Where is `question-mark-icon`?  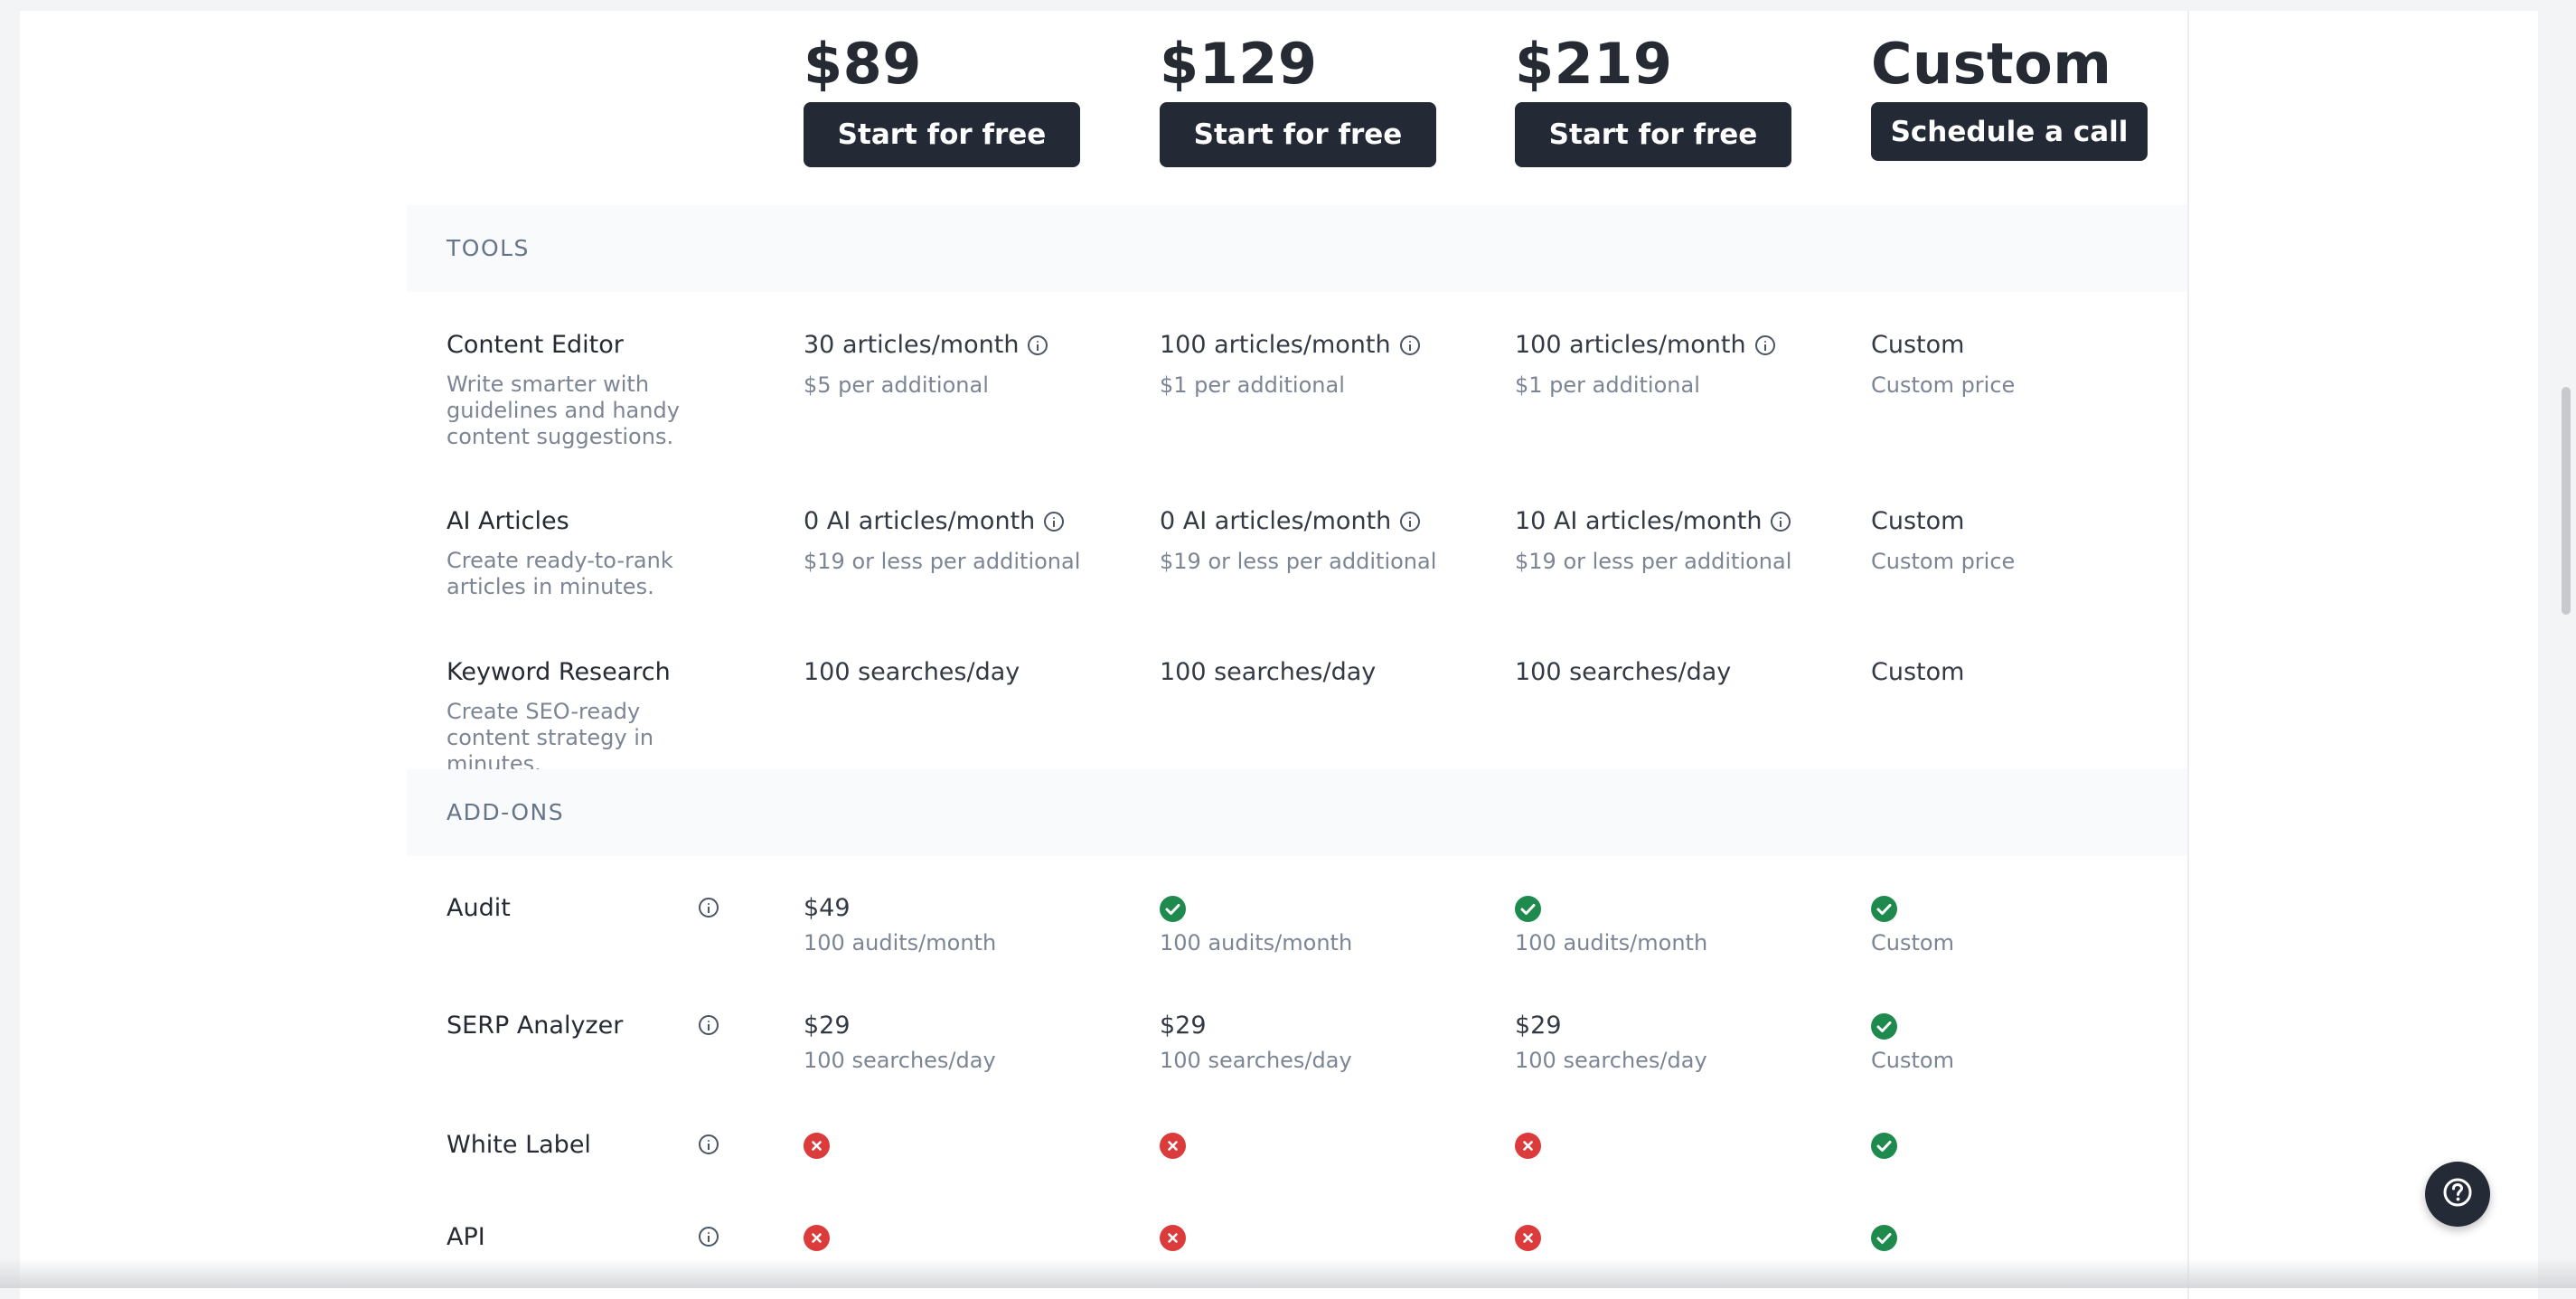 question-mark-icon is located at coordinates (2458, 1194).